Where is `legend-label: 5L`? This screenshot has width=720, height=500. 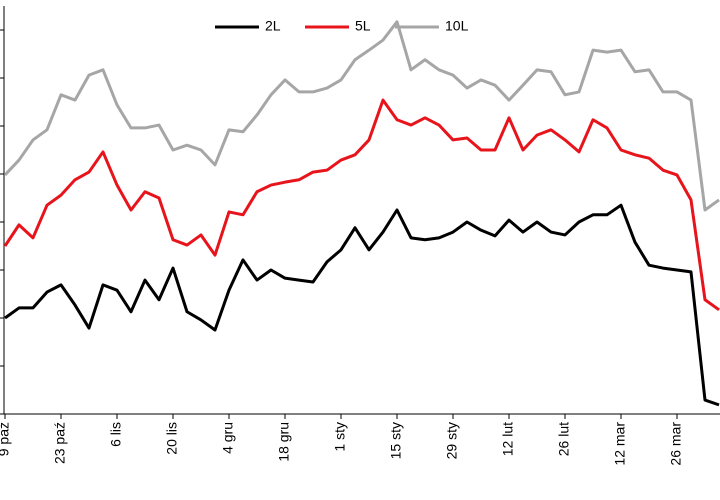
legend-label: 5L is located at coordinates (363, 26).